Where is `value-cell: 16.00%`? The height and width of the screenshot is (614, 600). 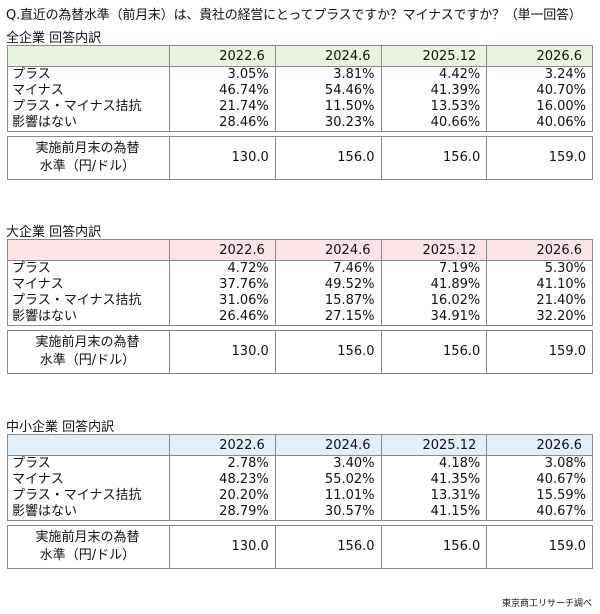
value-cell: 16.00% is located at coordinates (539, 107).